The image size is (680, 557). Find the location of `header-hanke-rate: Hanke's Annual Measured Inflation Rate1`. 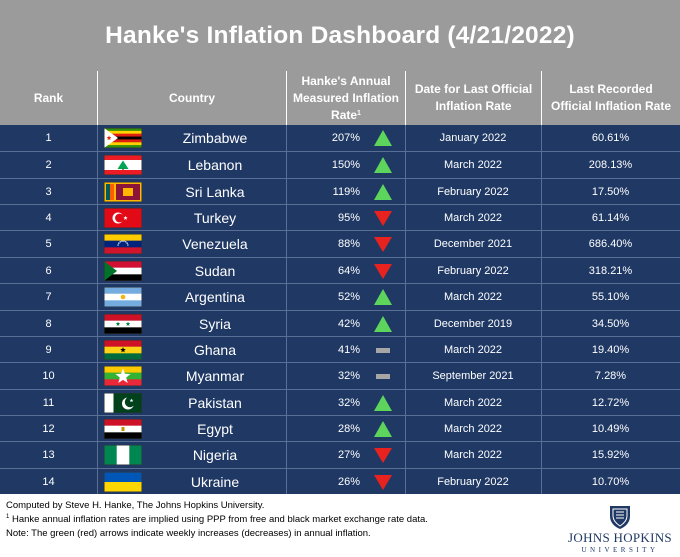

header-hanke-rate: Hanke's Annual Measured Inflation Rate1 is located at coordinates (345, 98).